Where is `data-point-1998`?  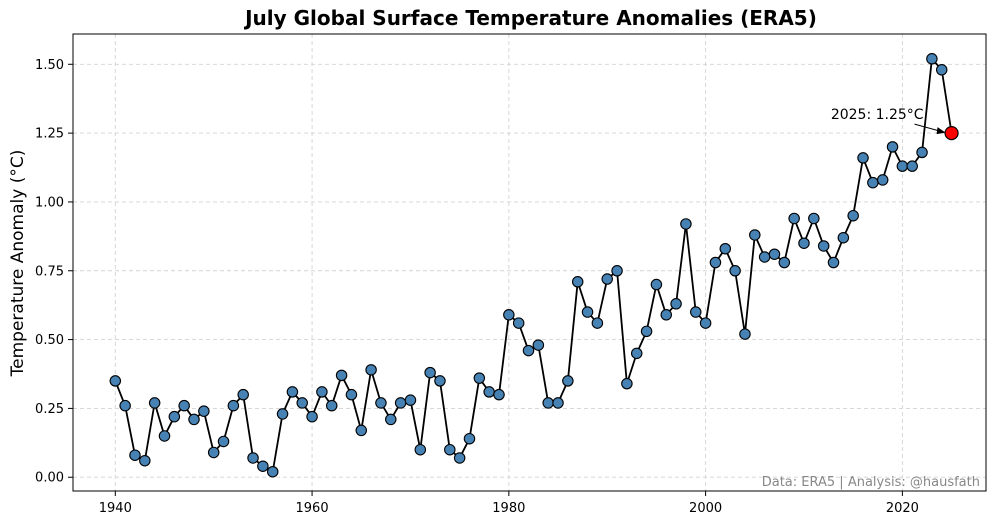 data-point-1998 is located at coordinates (686, 224).